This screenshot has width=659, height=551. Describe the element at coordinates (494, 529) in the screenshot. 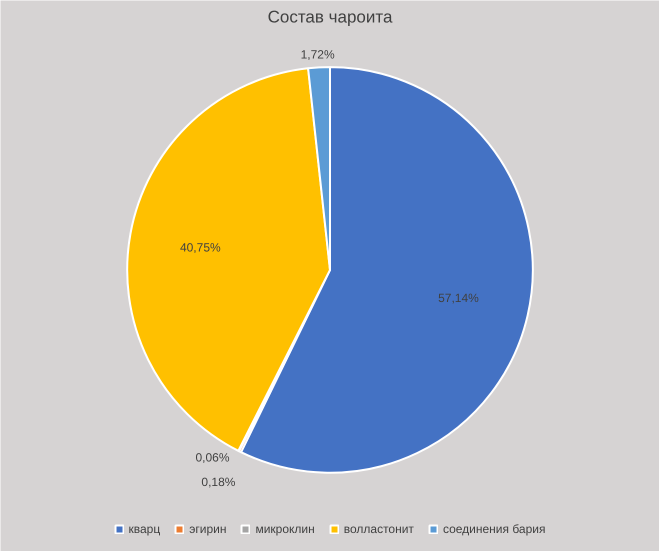

I see `legend-label: соединения бария` at that location.